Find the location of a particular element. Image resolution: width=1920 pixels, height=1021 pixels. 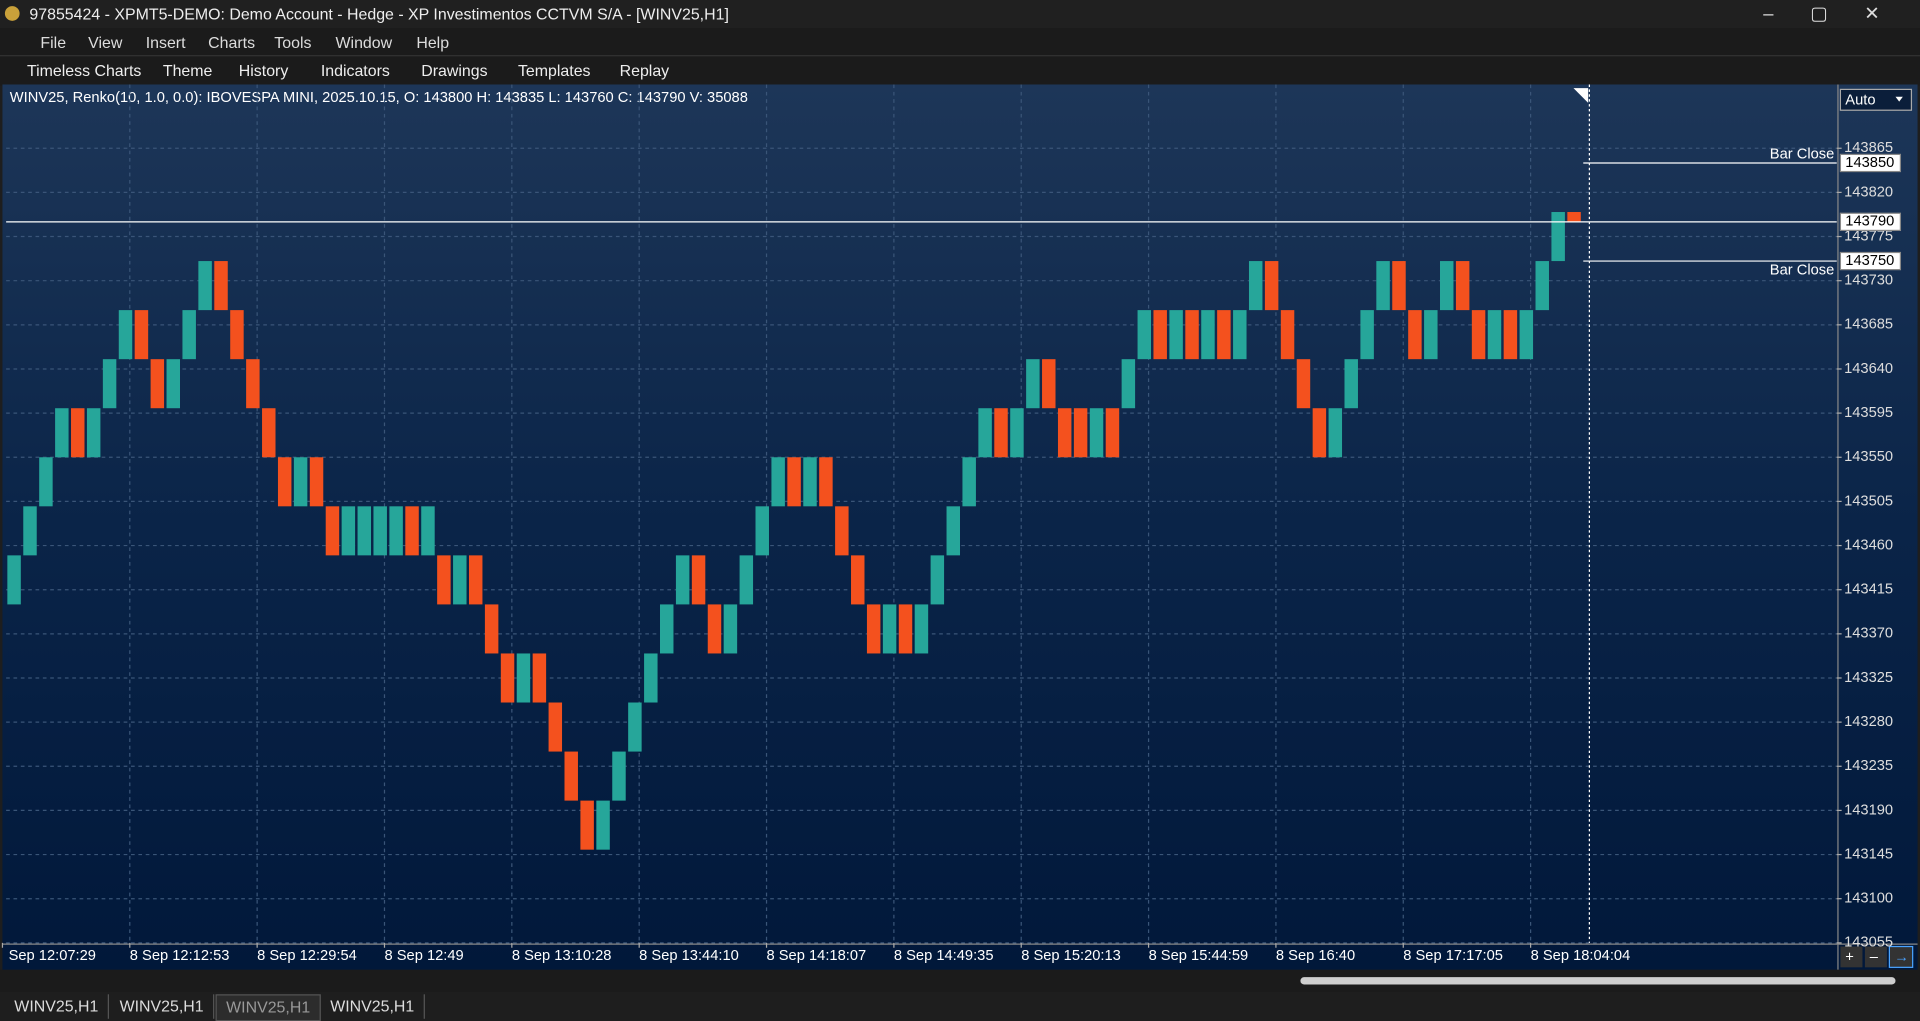

window-controls: –▢✕ is located at coordinates (1840, 14).